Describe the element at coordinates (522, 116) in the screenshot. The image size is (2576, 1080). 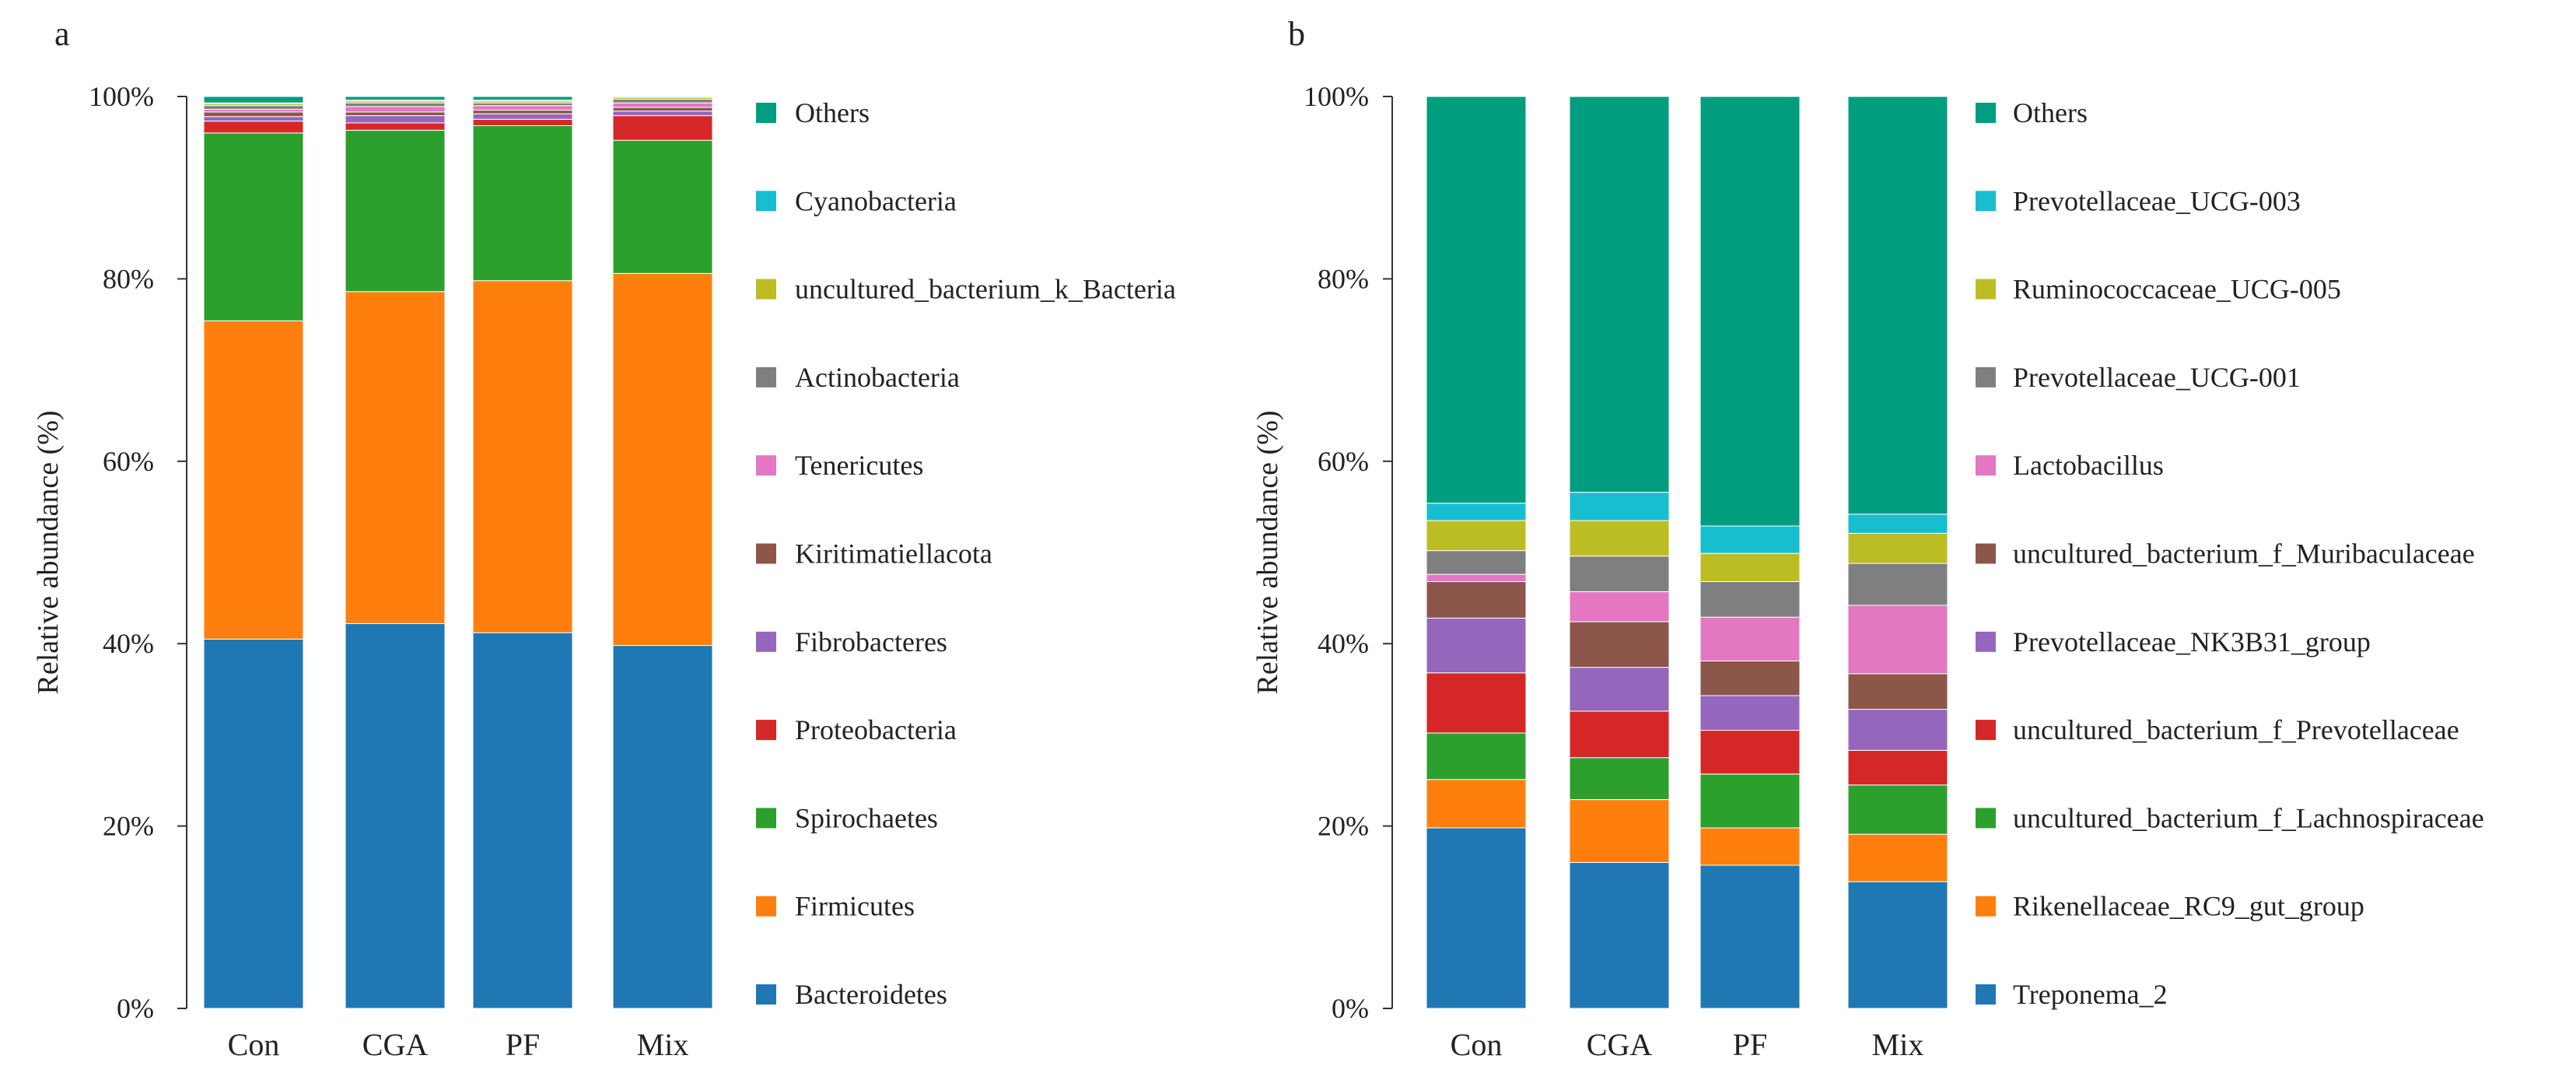
I see `bar-segment-pf-fibrobacteres` at that location.